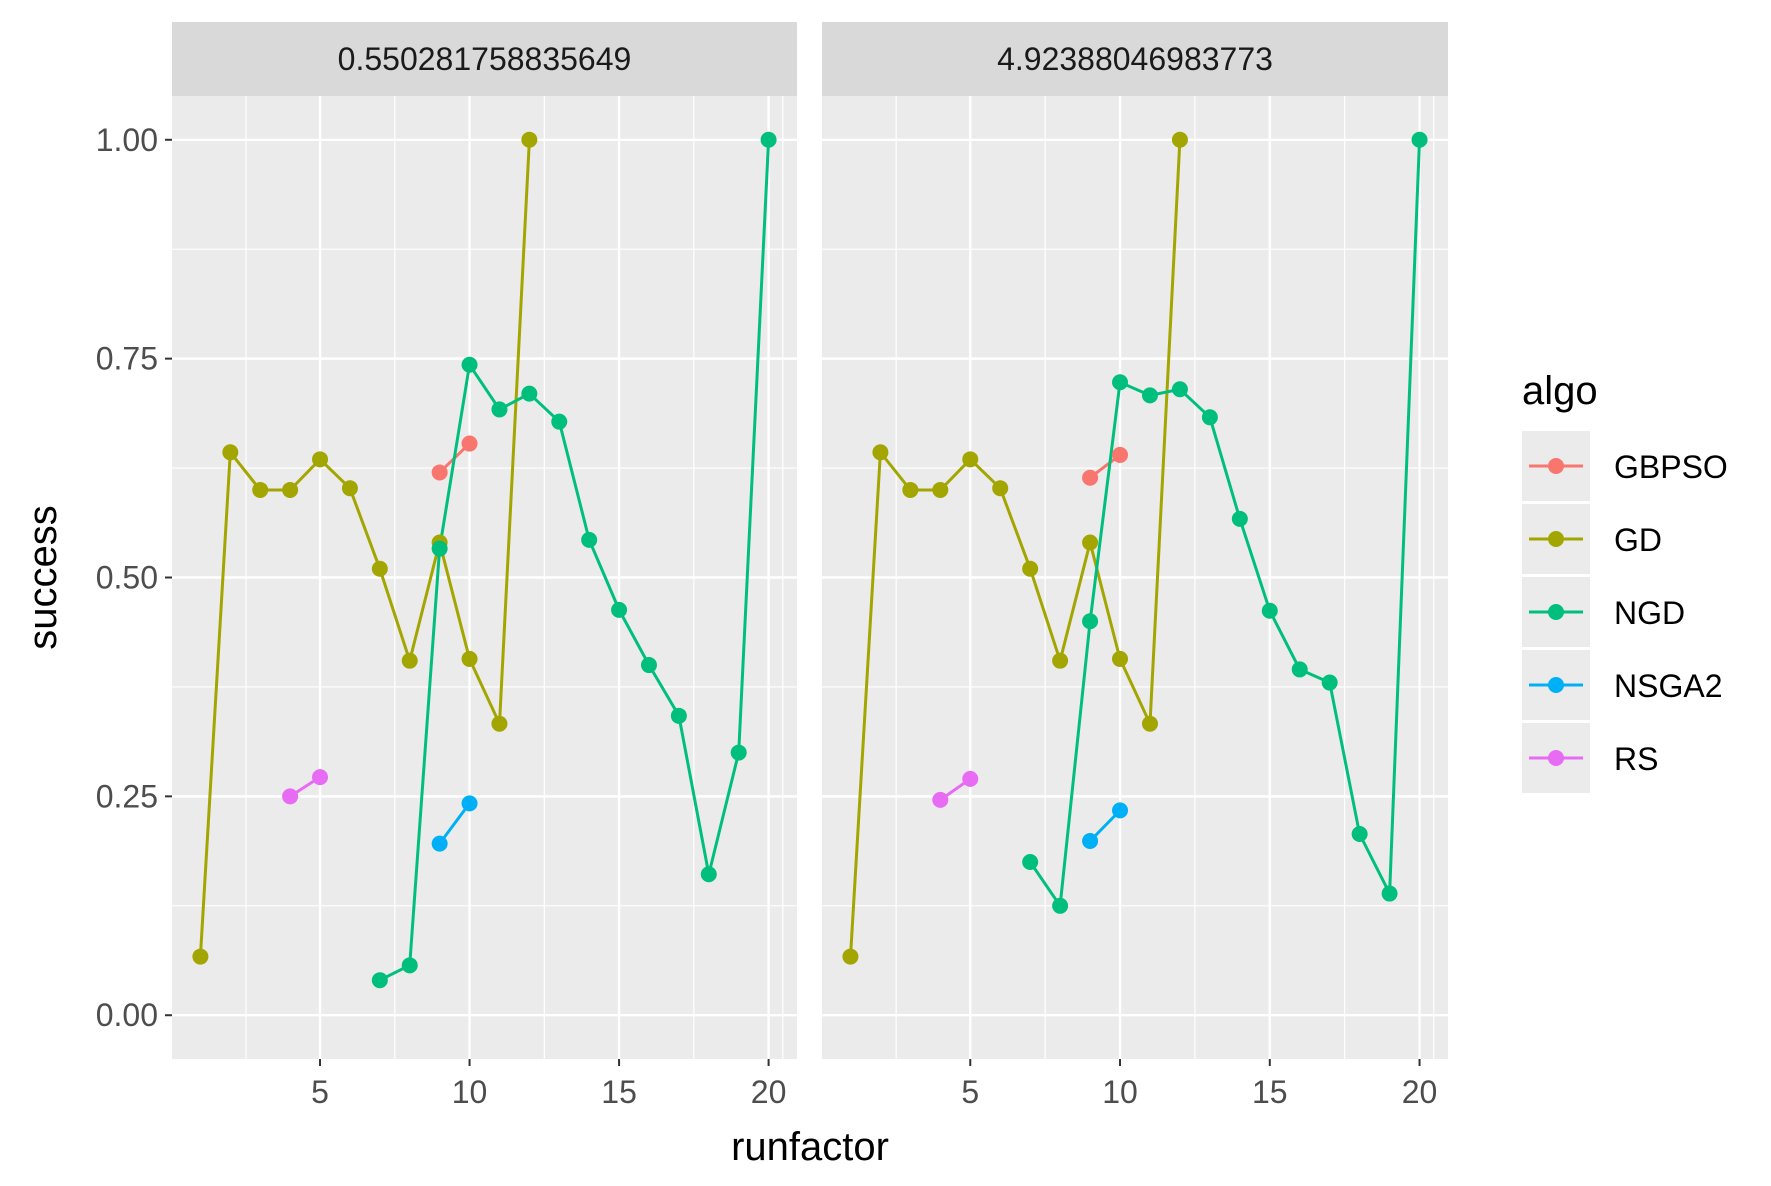  Describe the element at coordinates (1638, 540) in the screenshot. I see `legend-label: GD` at that location.